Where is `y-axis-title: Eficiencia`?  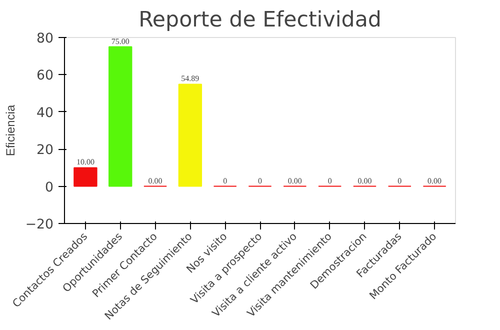
y-axis-title: Eficiencia is located at coordinates (10, 130).